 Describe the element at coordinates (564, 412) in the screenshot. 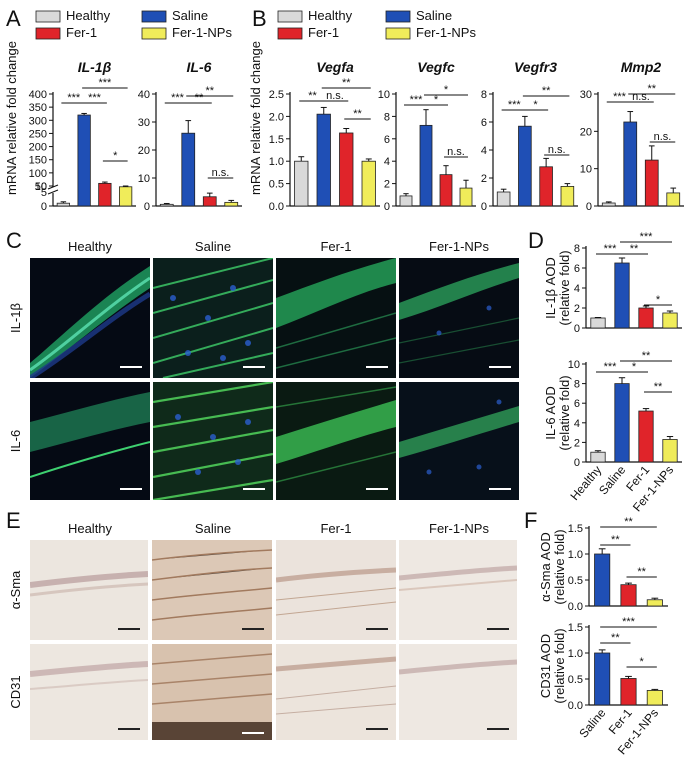

I see `y-axis-label: (relative fold)` at that location.